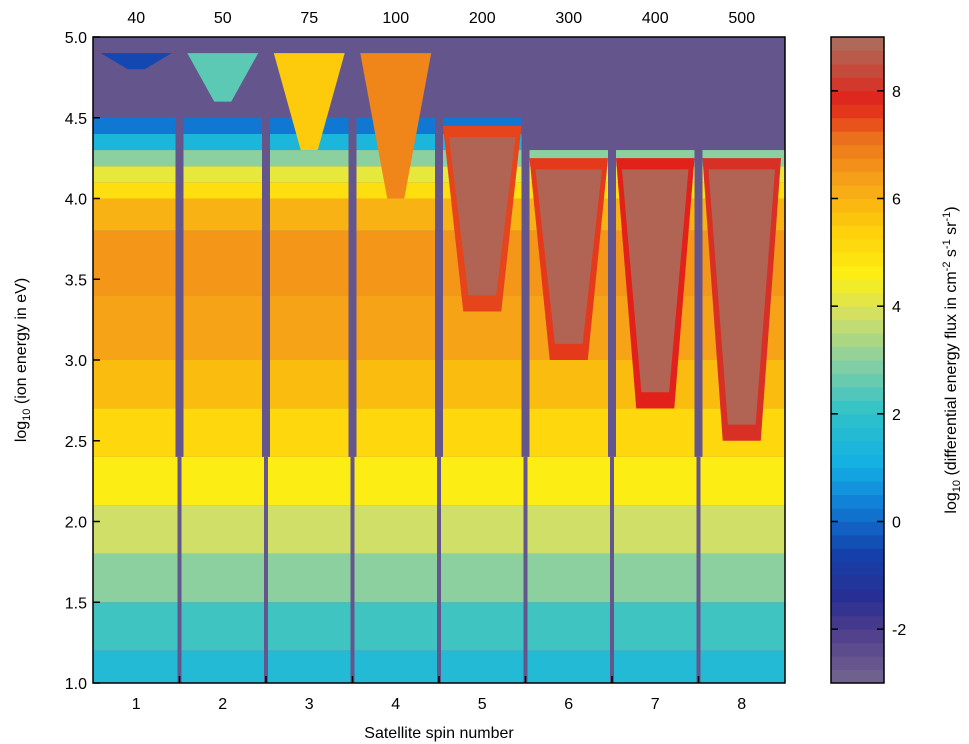 This screenshot has width=969, height=744. What do you see at coordinates (896, 415) in the screenshot?
I see `colorbar-tick-label: 2` at bounding box center [896, 415].